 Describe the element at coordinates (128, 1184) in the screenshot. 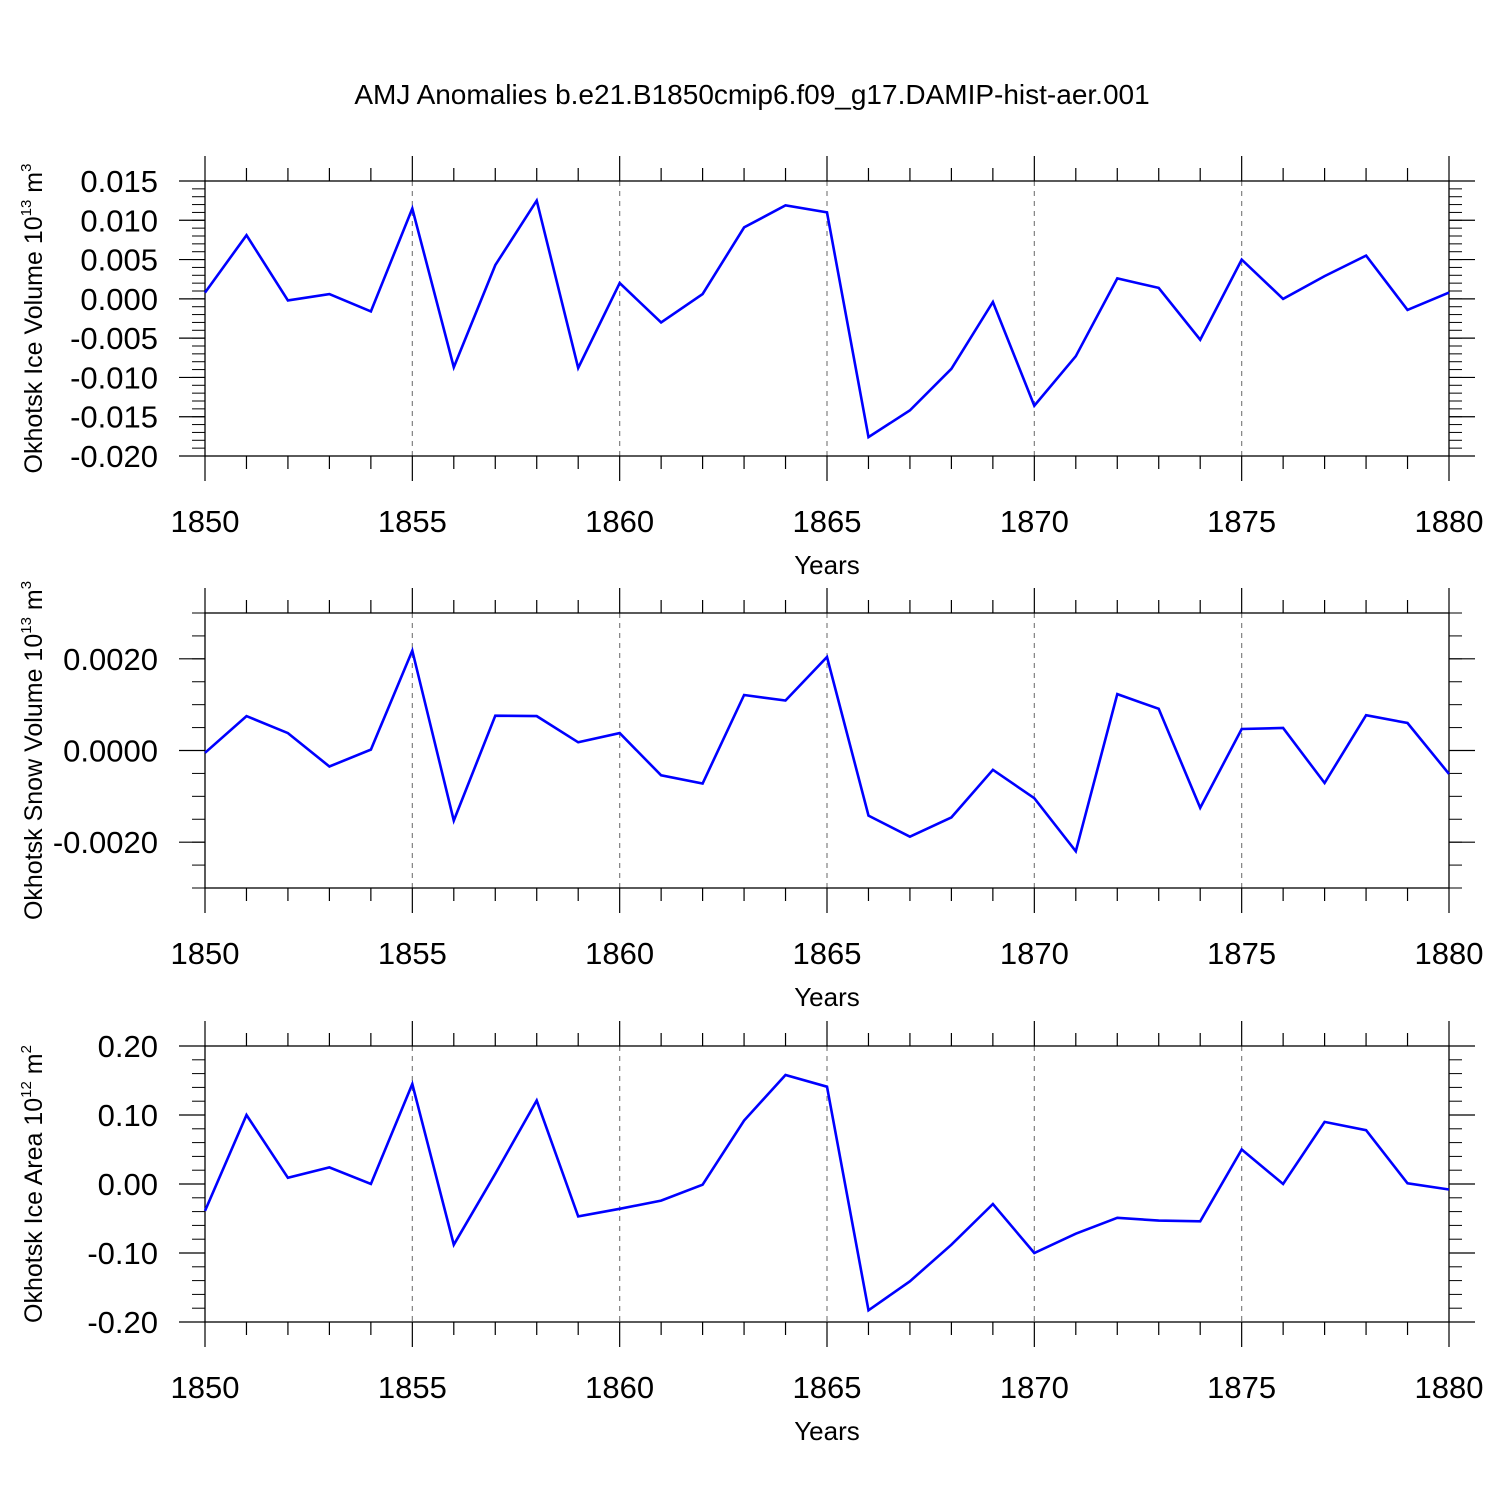

I see `ytick-label: 0.00` at that location.